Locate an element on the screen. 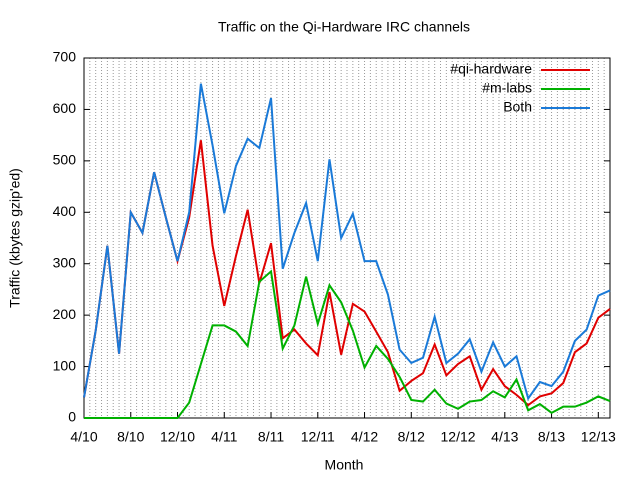 Image resolution: width=640 pixels, height=480 pixels. y-axis-label: Traffic (kbytes gzip'ed) is located at coordinates (15, 238).